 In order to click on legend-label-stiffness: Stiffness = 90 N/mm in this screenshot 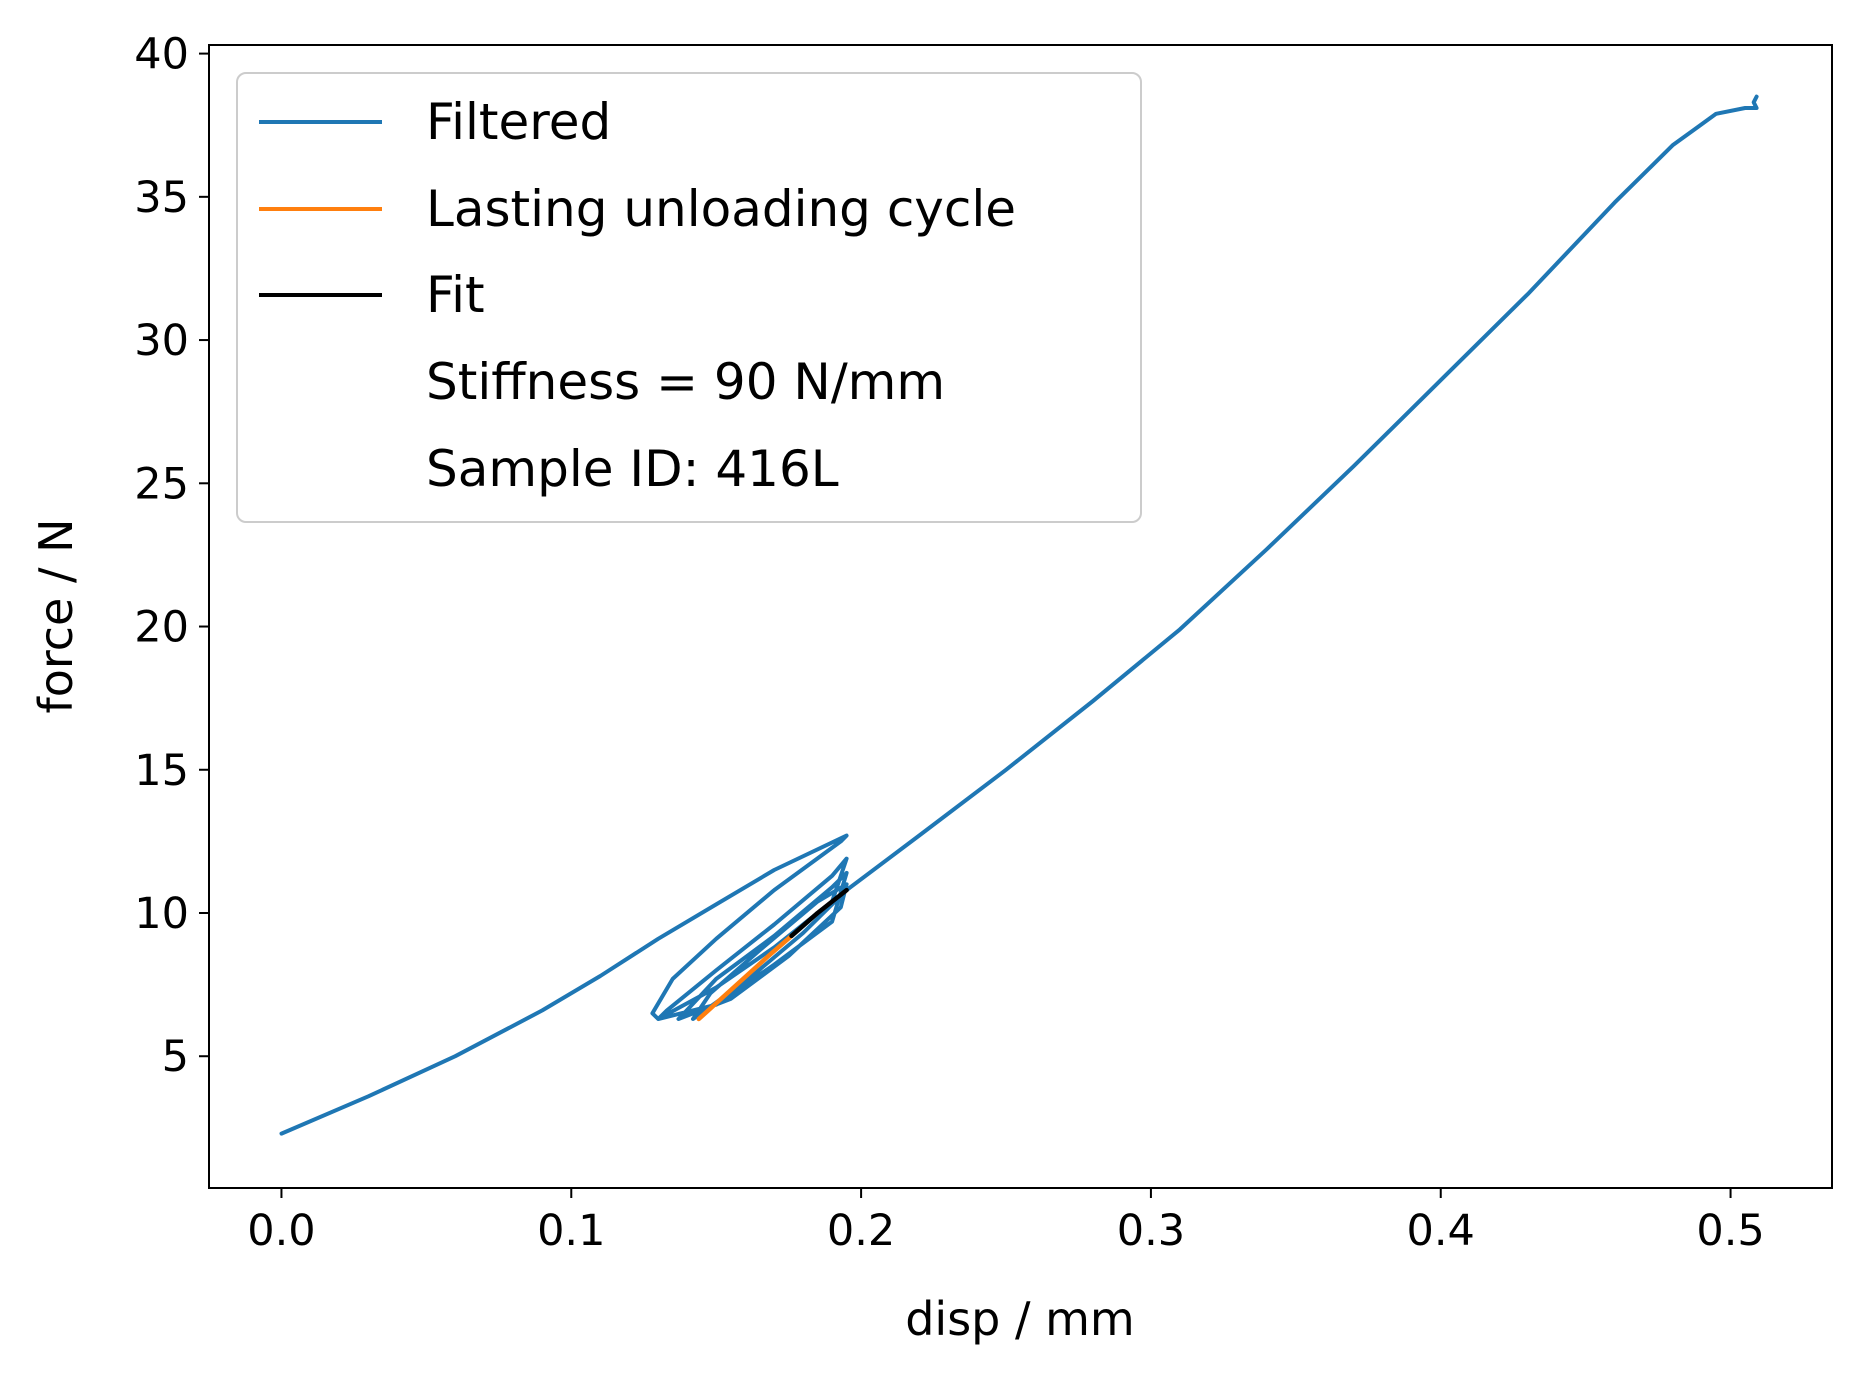, I will do `click(685, 382)`.